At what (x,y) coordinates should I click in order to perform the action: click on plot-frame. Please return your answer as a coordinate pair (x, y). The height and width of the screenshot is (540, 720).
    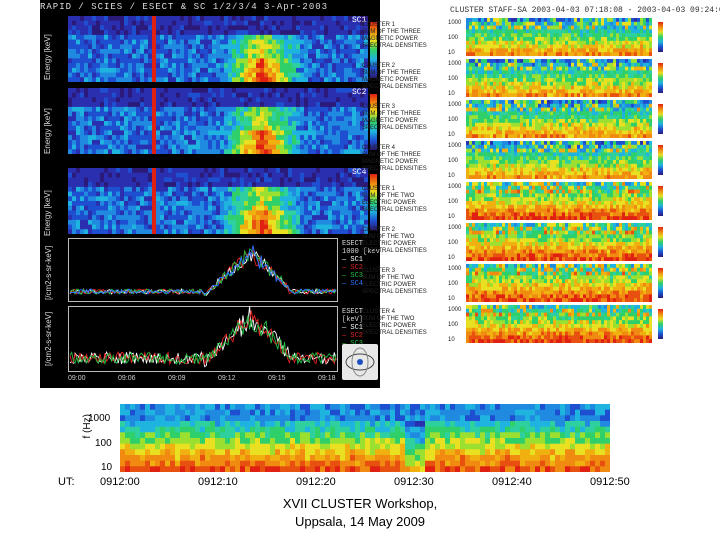
    Looking at the image, I should click on (203, 339).